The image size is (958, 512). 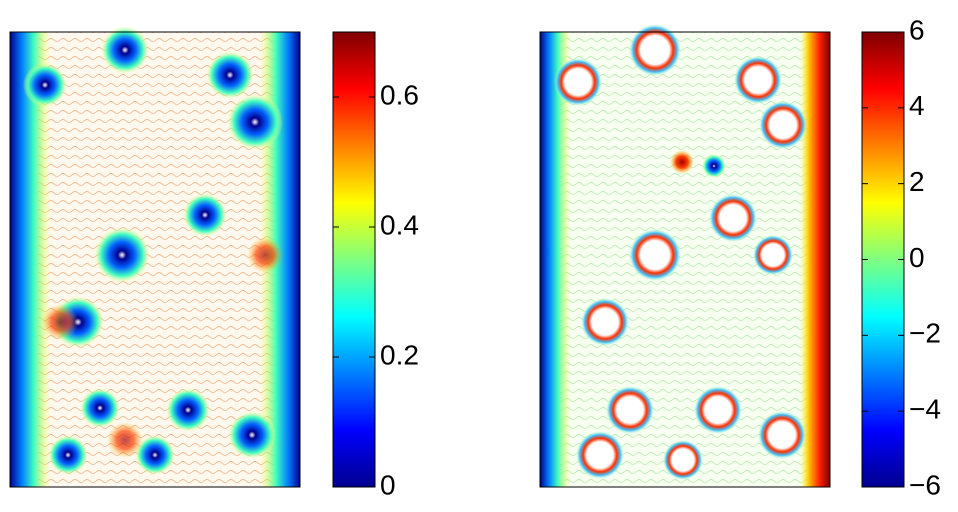 What do you see at coordinates (917, 29) in the screenshot?
I see `colorbar-tick-label: 6` at bounding box center [917, 29].